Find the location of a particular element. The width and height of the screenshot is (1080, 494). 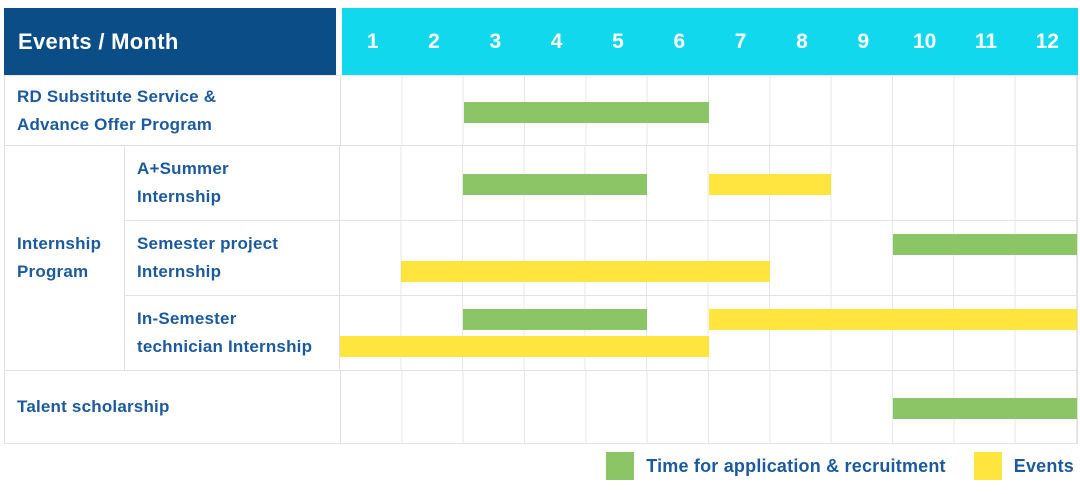

timeline-in-semester-technician is located at coordinates (708, 333).